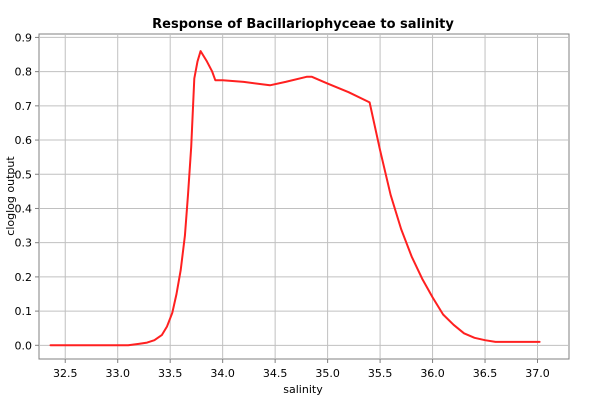 Image resolution: width=600 pixels, height=400 pixels. I want to click on y-tick-label: 0.5, so click(24, 174).